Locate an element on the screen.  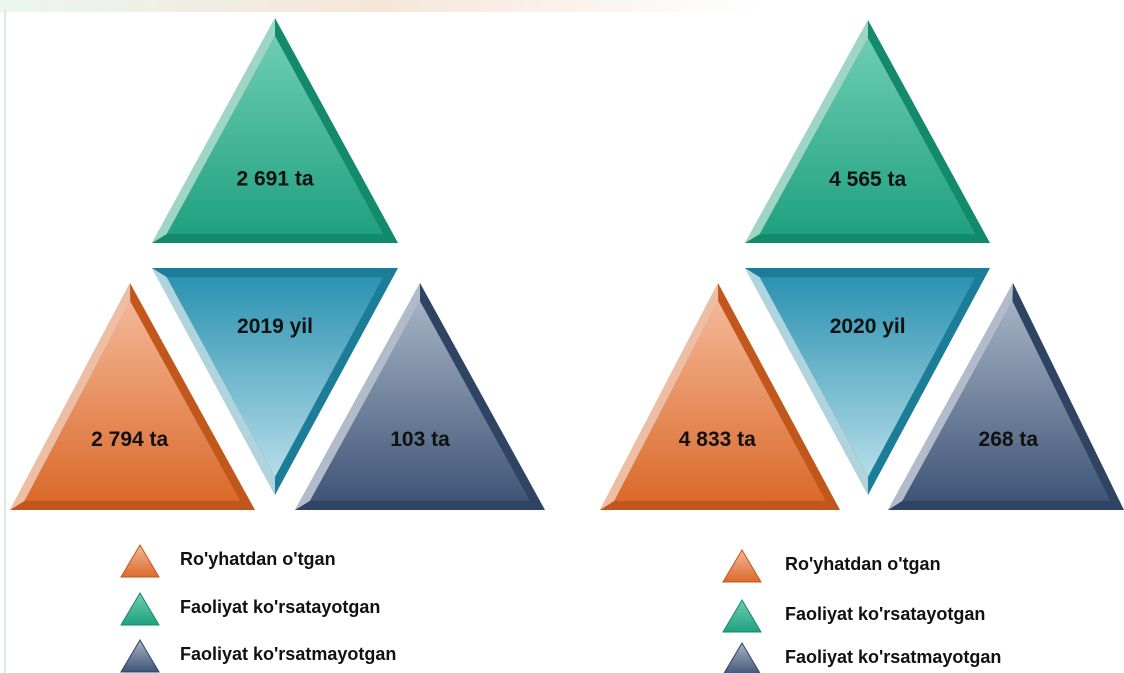
year-label: 2020 yil is located at coordinates (868, 326).